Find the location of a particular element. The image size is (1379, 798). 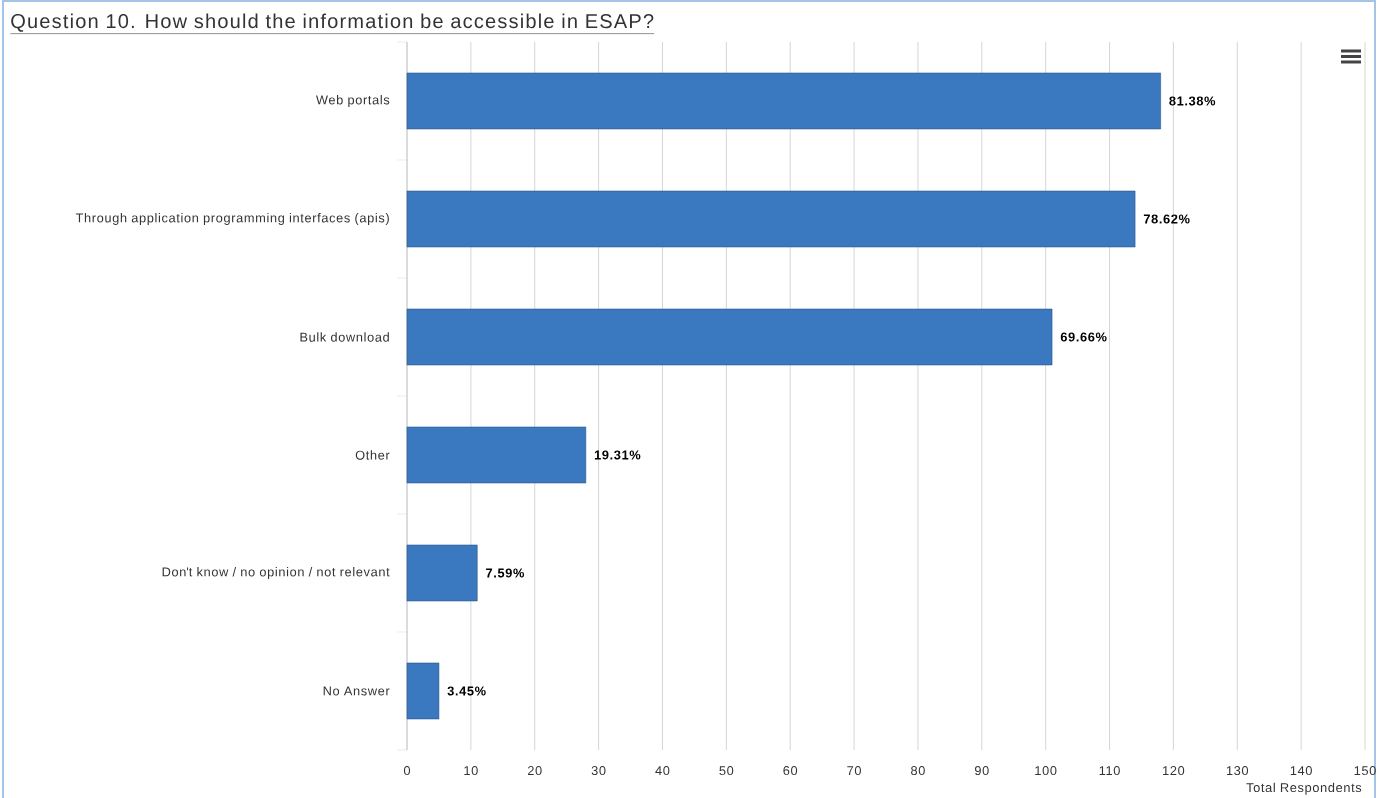

x-tick-label: 140 is located at coordinates (1301, 771).